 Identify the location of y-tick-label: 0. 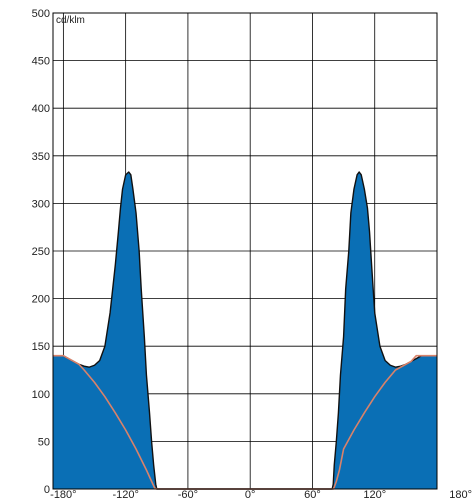
(47, 490).